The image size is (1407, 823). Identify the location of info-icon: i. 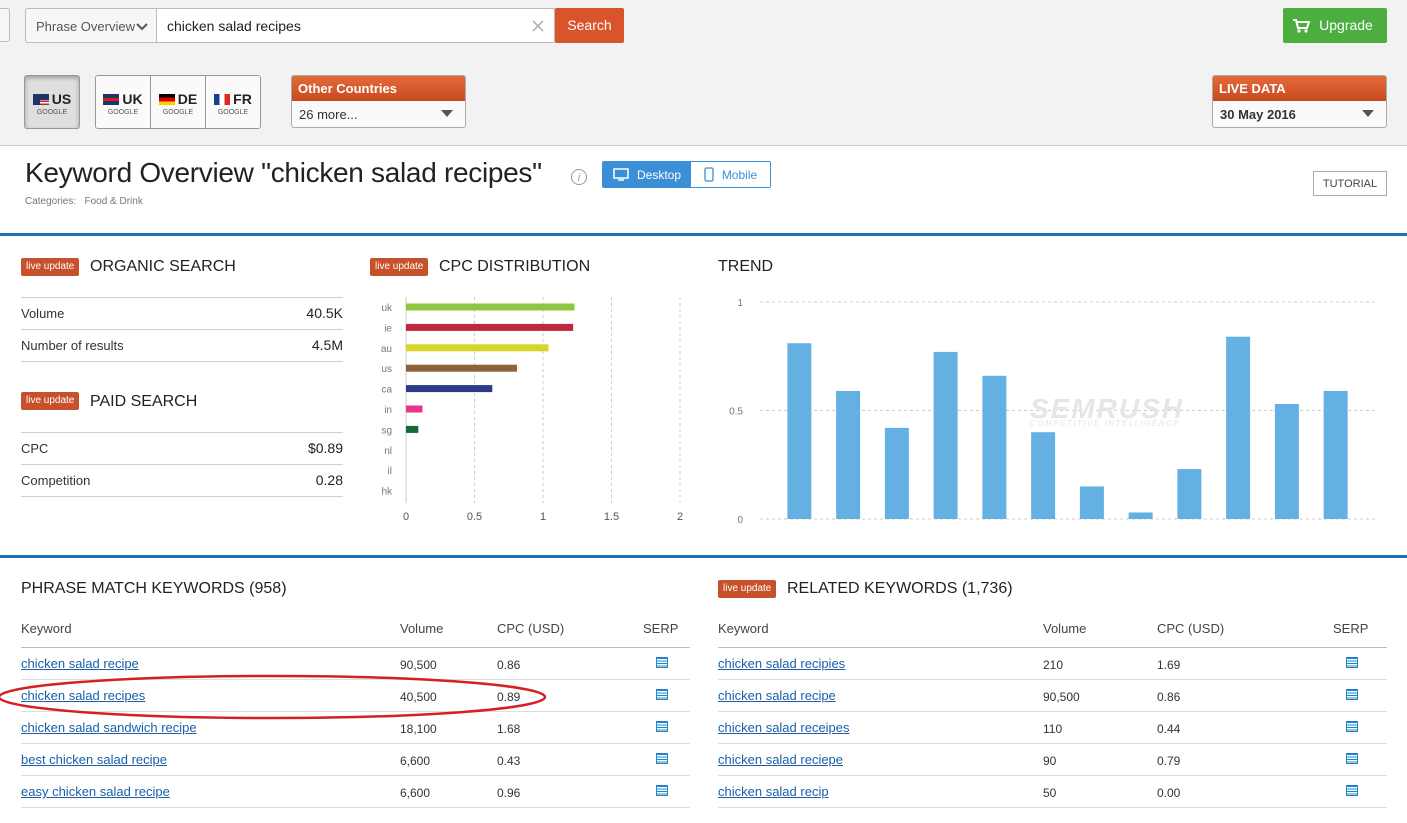
(579, 177).